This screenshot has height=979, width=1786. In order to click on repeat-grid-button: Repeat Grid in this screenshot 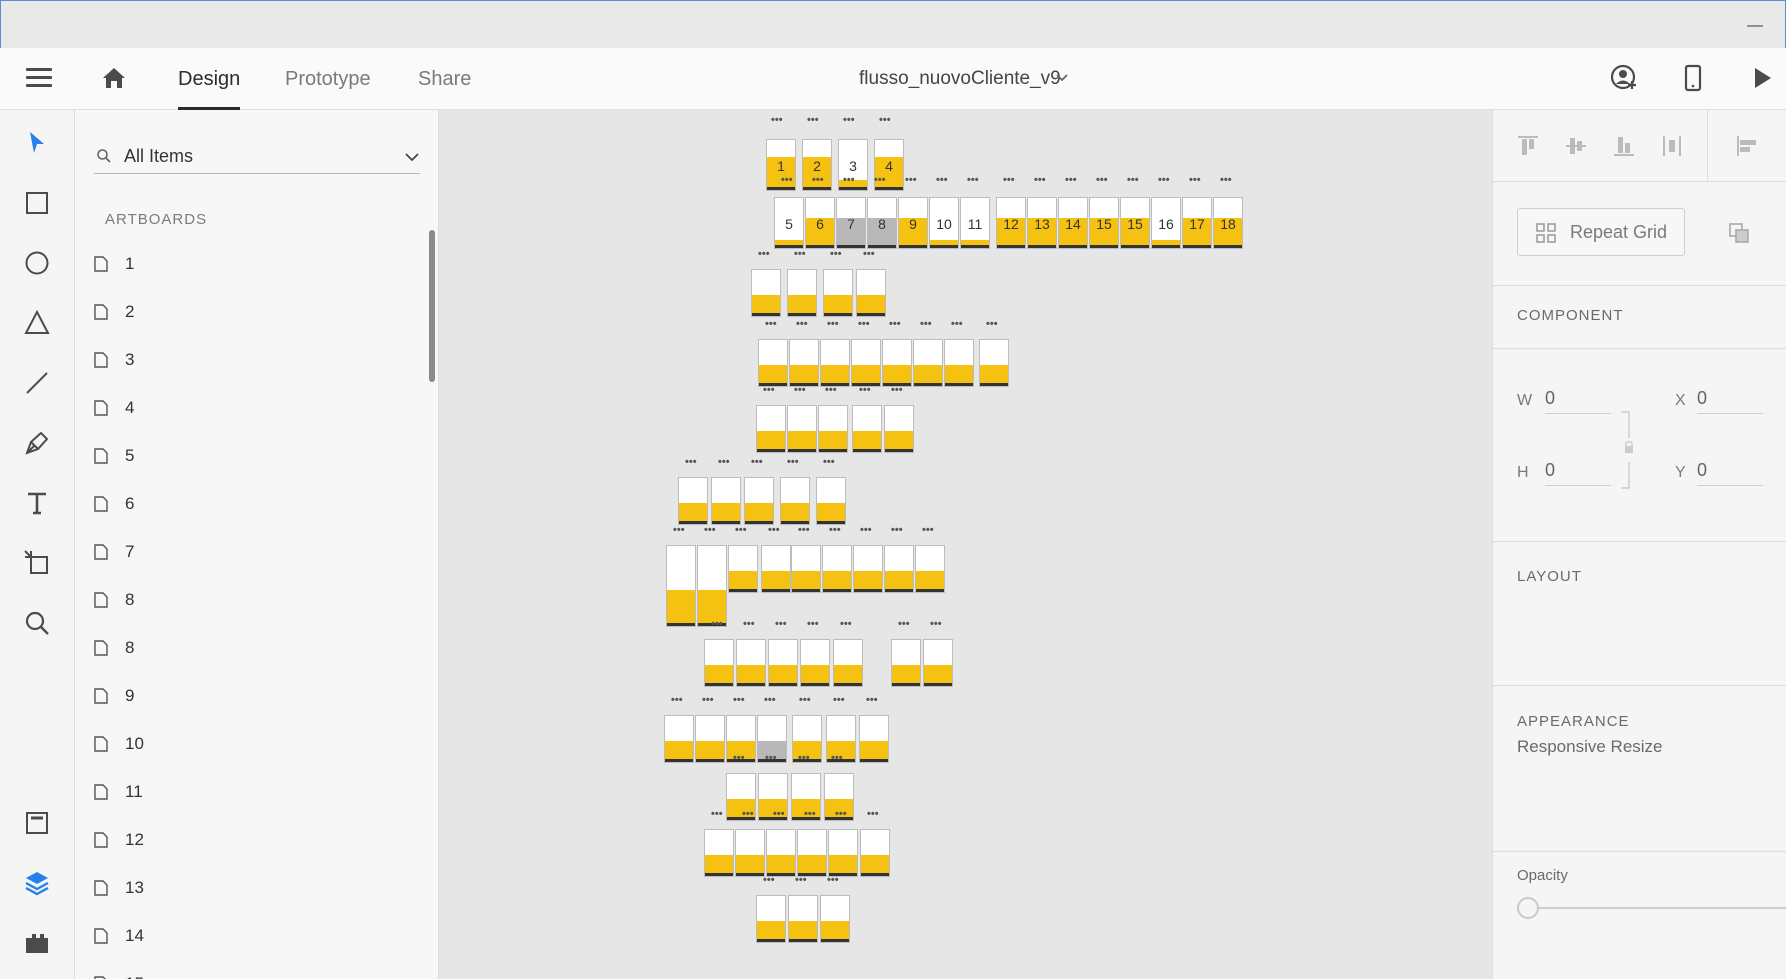, I will do `click(1601, 232)`.